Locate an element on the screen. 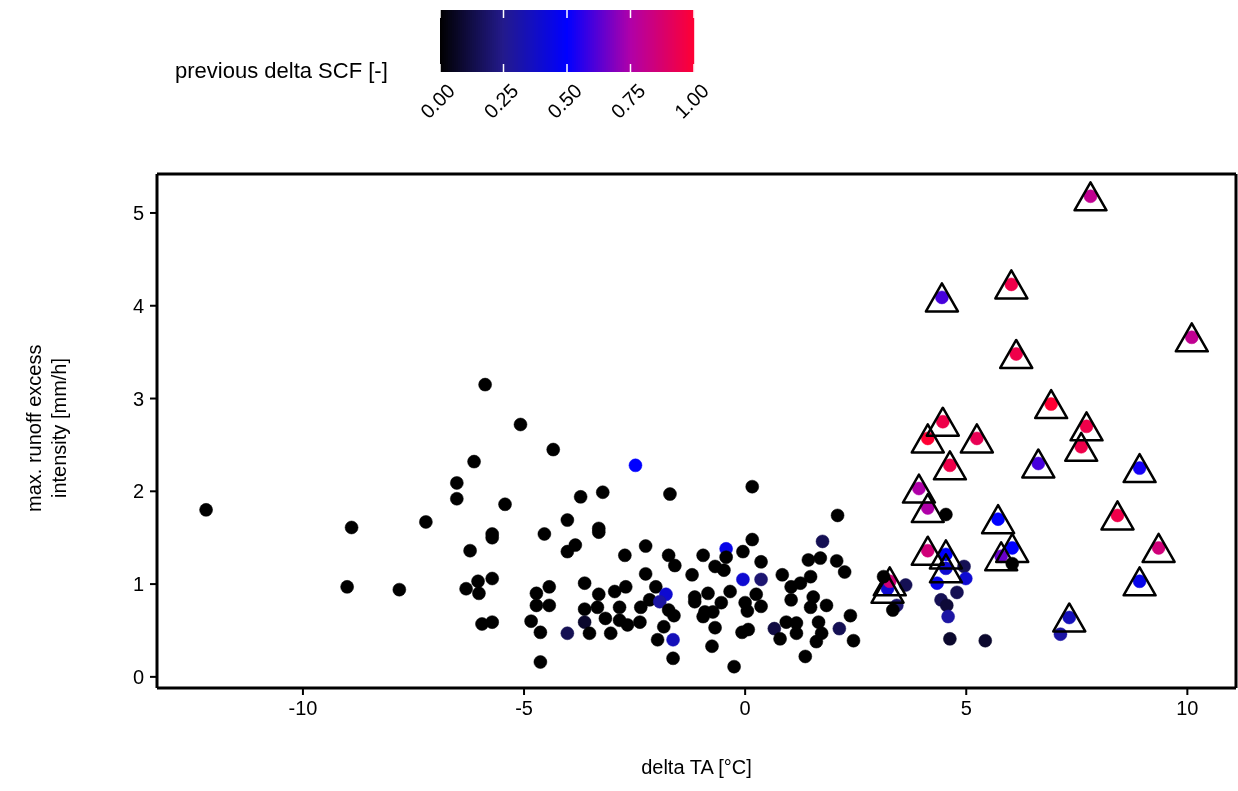  y-tick-label: 2 is located at coordinates (138, 491).